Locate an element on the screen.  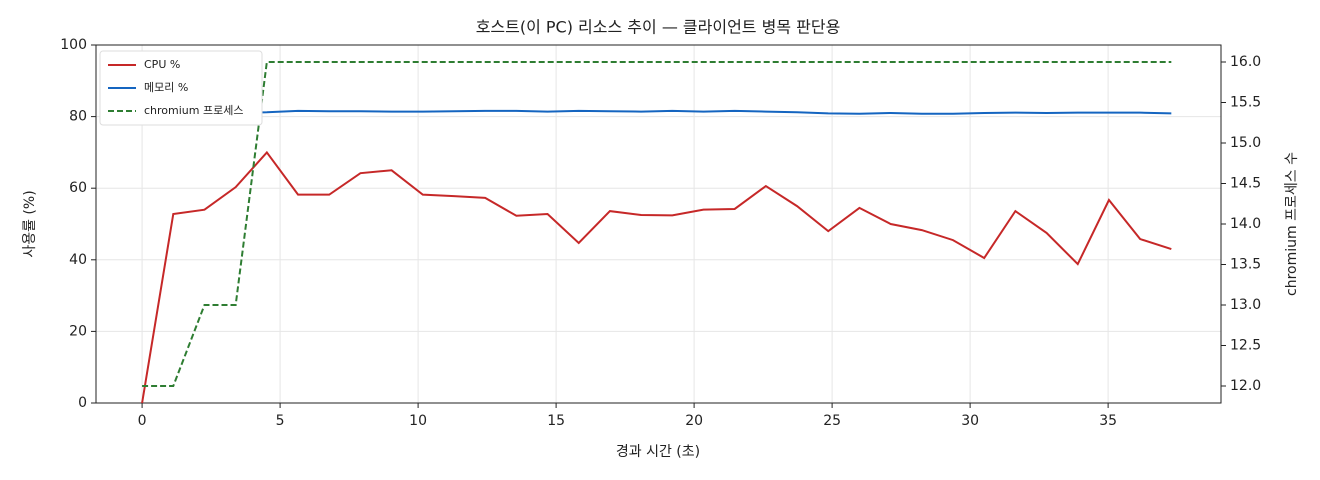
y2-tick-label: 15.0 is located at coordinates (1245, 143).